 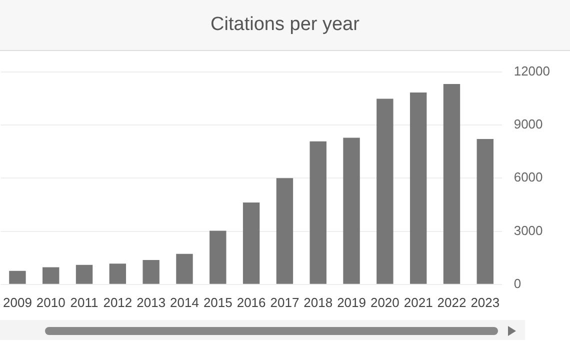 I want to click on y-tick-label: 12000, so click(x=532, y=70).